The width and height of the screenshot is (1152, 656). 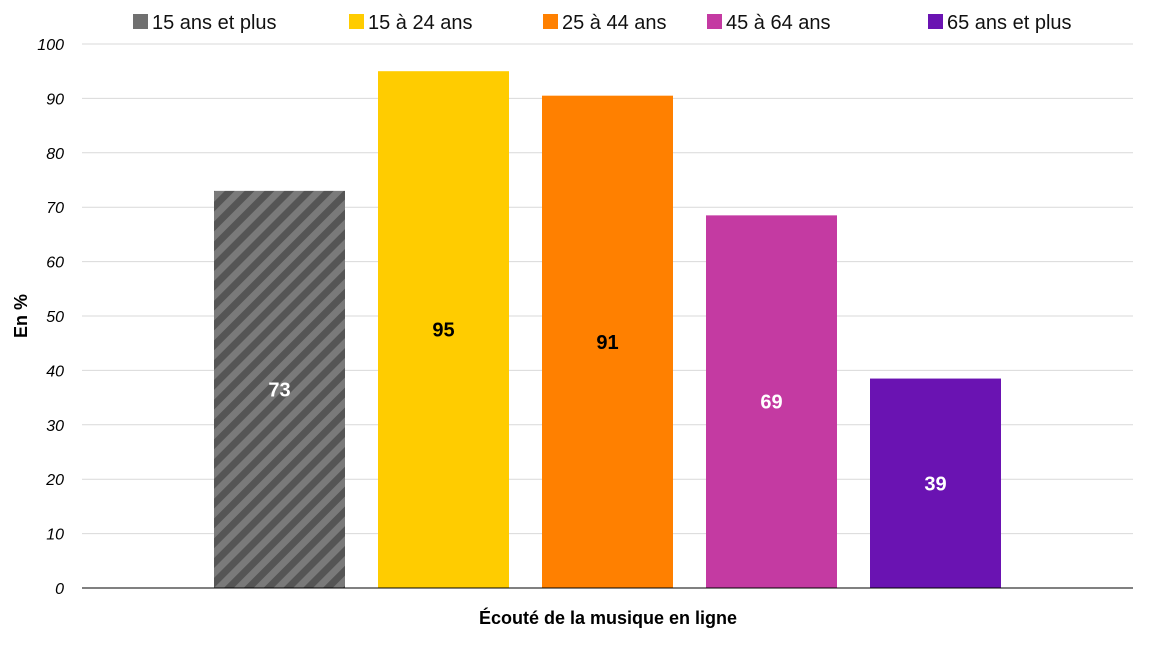 I want to click on y-tick-label: 70, so click(x=55, y=208).